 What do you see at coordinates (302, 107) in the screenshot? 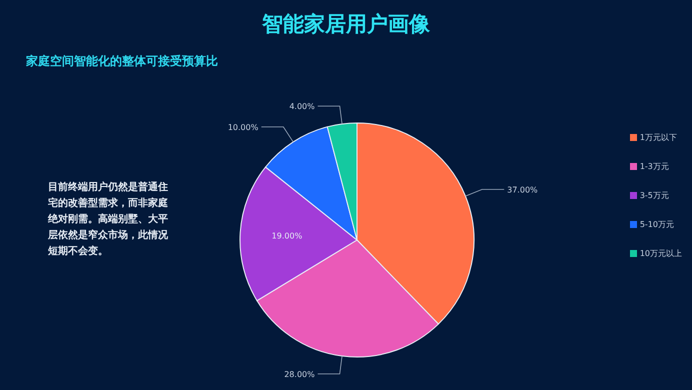
I see `data-label: 4.00%` at bounding box center [302, 107].